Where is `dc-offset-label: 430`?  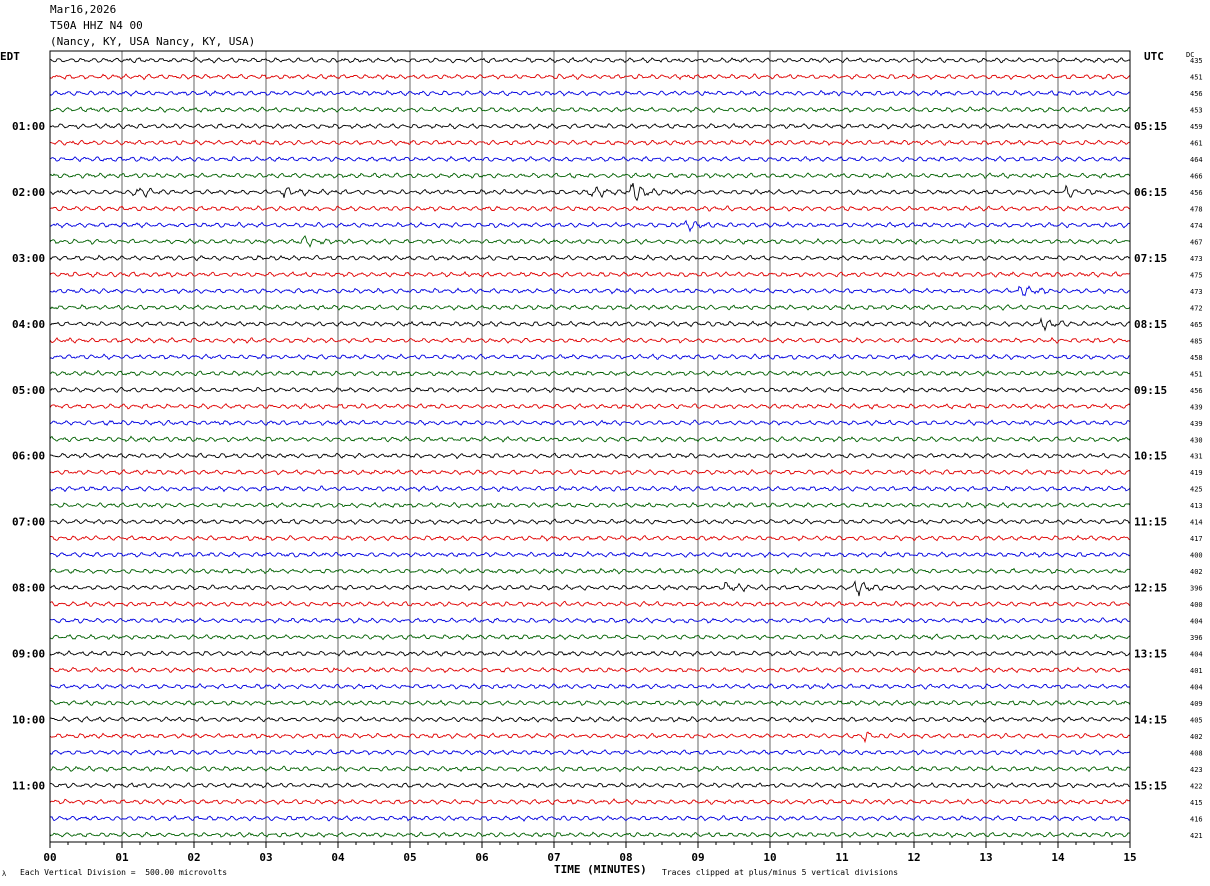 dc-offset-label: 430 is located at coordinates (1196, 440).